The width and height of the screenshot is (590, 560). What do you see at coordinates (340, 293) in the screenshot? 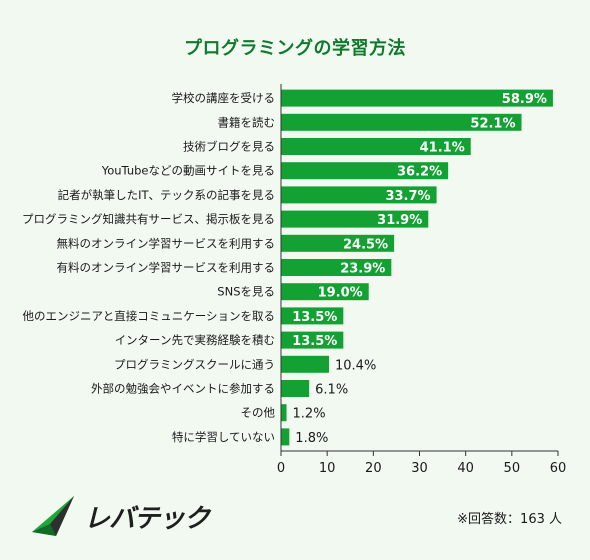
I see `value-label: 19.0%` at bounding box center [340, 293].